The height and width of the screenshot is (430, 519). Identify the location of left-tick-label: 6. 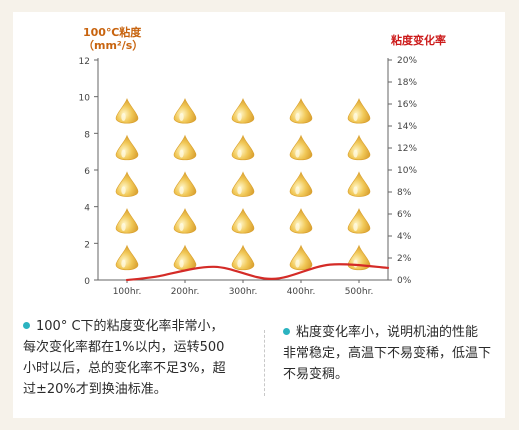
(87, 172).